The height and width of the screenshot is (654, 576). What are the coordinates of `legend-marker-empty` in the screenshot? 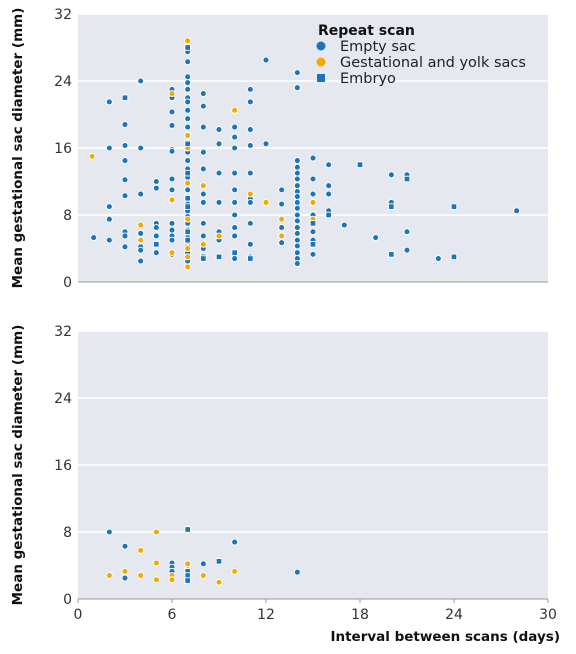 It's located at (321, 46).